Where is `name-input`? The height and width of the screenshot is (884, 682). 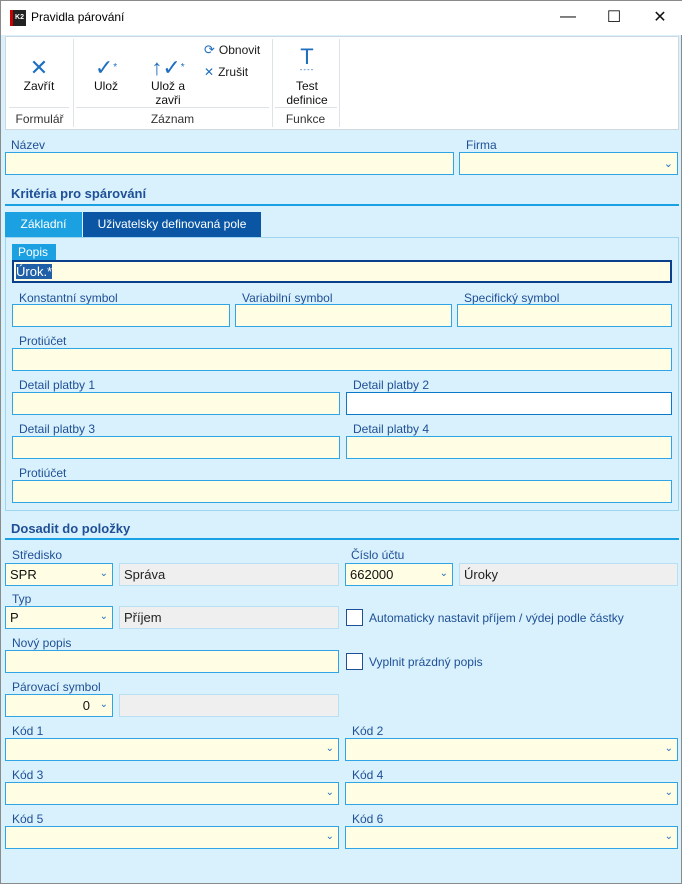 name-input is located at coordinates (229, 163).